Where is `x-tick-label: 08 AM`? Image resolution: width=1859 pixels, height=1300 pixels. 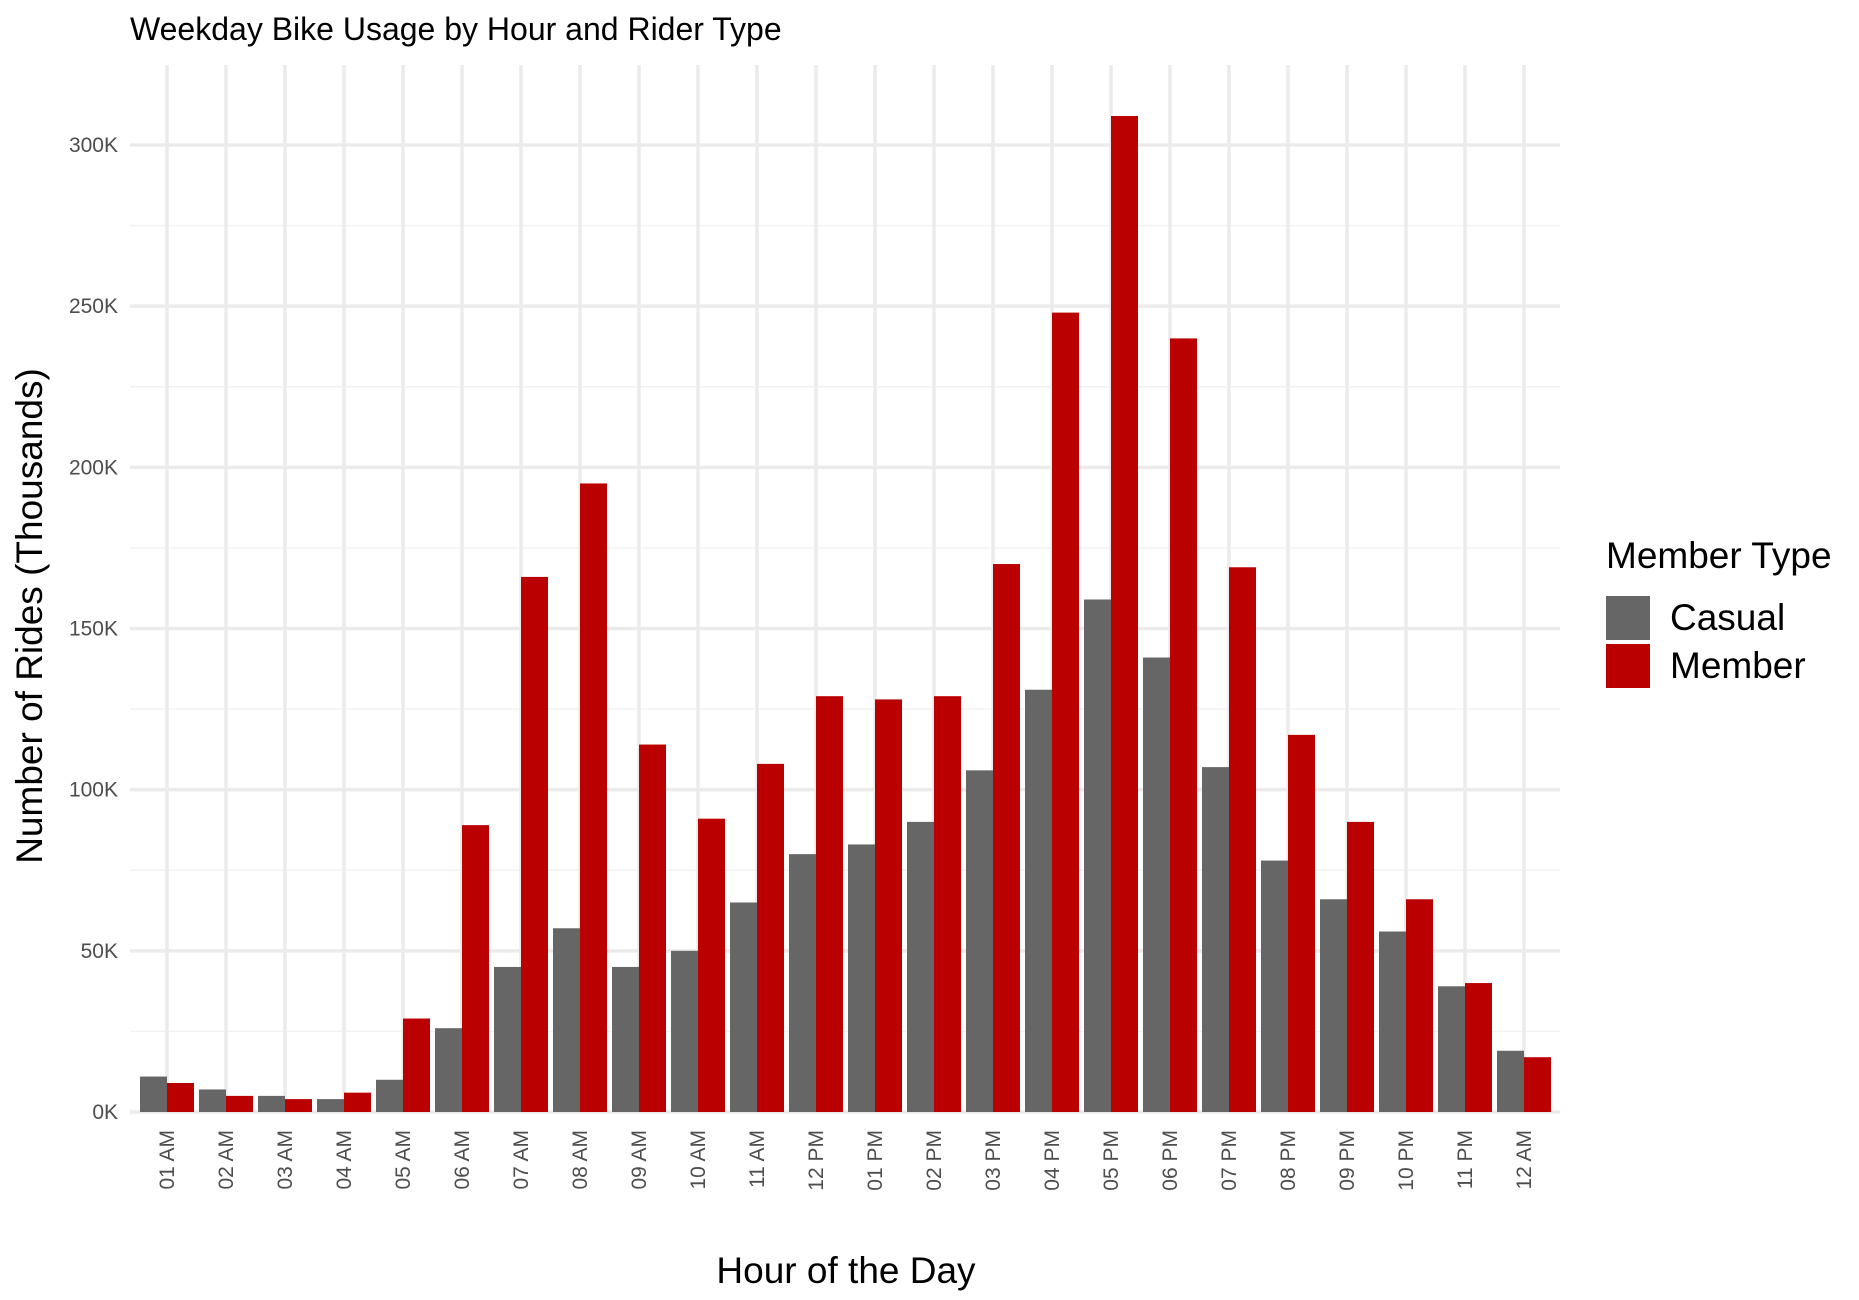 x-tick-label: 08 AM is located at coordinates (580, 1160).